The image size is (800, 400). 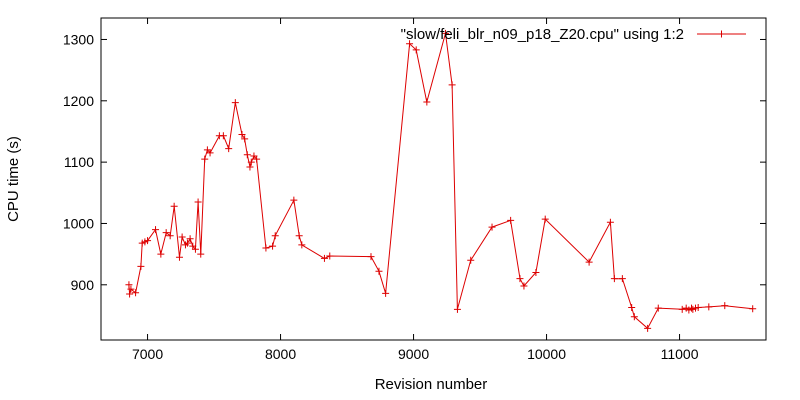 I want to click on y-tick-label: 1200, so click(x=78, y=101).